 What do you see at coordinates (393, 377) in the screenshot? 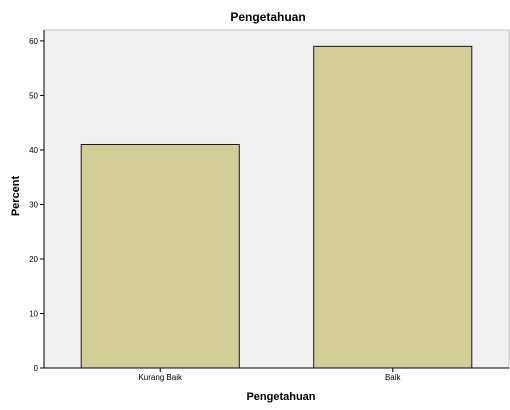
I see `x-tick-label: Baik` at bounding box center [393, 377].